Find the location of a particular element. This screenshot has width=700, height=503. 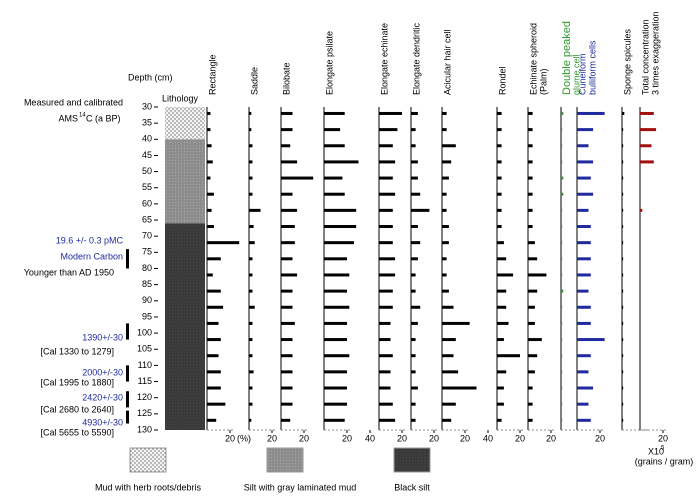

dating-header: Measured and calibrated is located at coordinates (73, 102).